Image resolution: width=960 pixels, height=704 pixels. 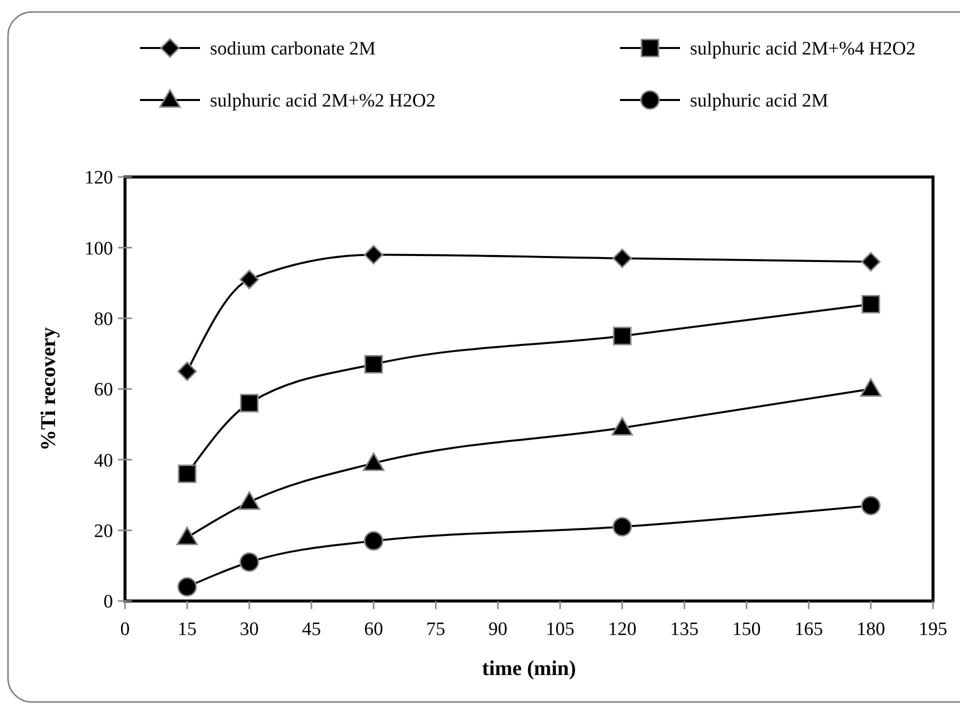 What do you see at coordinates (103, 461) in the screenshot?
I see `y-tick-label: 40` at bounding box center [103, 461].